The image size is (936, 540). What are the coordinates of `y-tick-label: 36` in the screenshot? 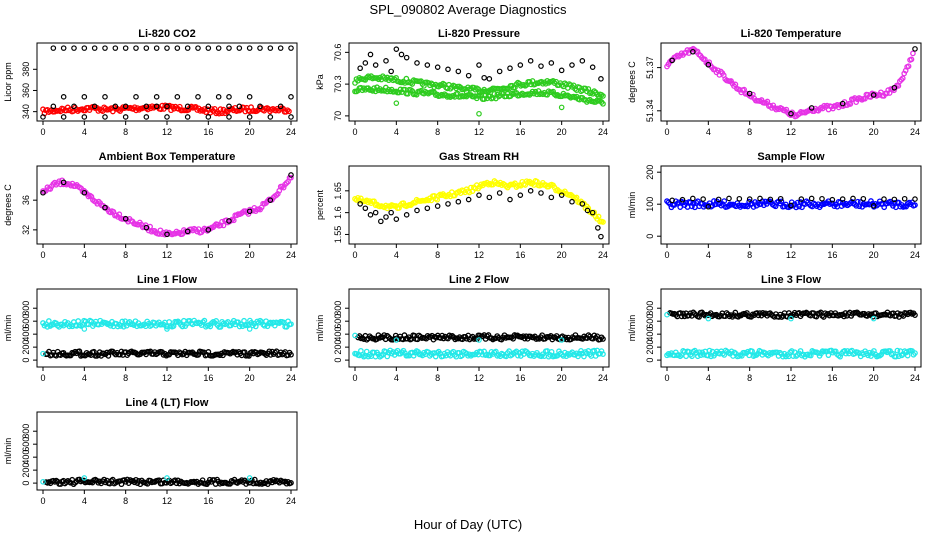 It's located at (26, 200).